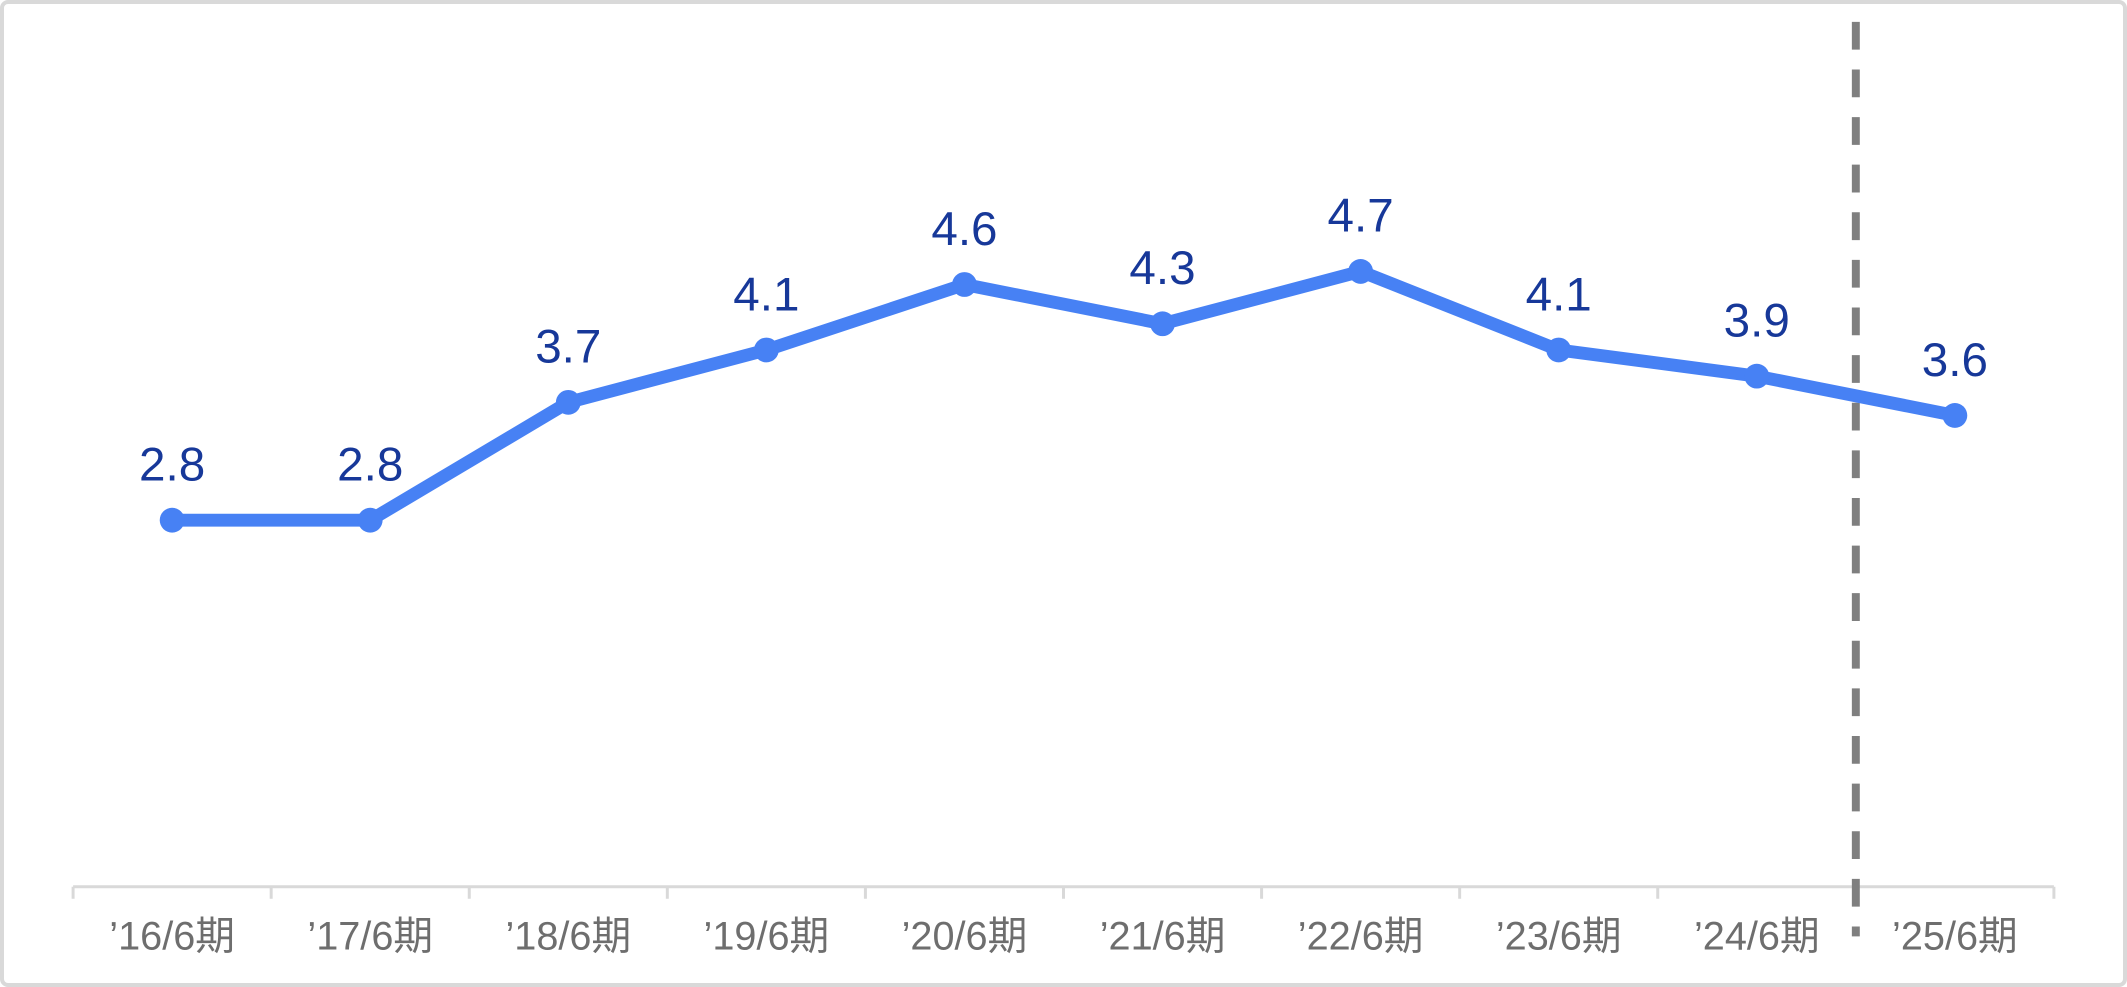 This screenshot has height=987, width=2127. What do you see at coordinates (1163, 936) in the screenshot?
I see `x-tick-label: ’21/6期` at bounding box center [1163, 936].